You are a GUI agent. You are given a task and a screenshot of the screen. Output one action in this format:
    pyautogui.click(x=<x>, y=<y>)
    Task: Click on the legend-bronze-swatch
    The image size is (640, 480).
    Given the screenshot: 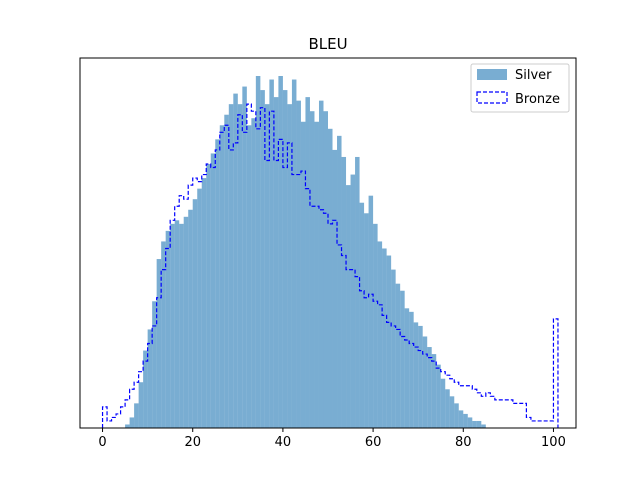 What is the action you would take?
    pyautogui.click(x=492, y=97)
    